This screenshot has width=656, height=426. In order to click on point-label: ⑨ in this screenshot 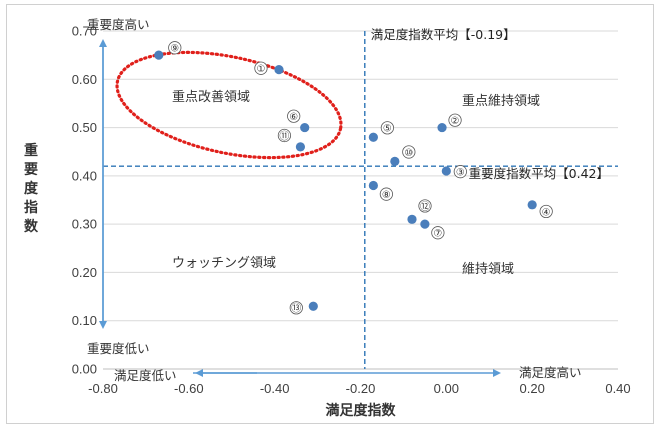, I will do `click(174, 49)`.